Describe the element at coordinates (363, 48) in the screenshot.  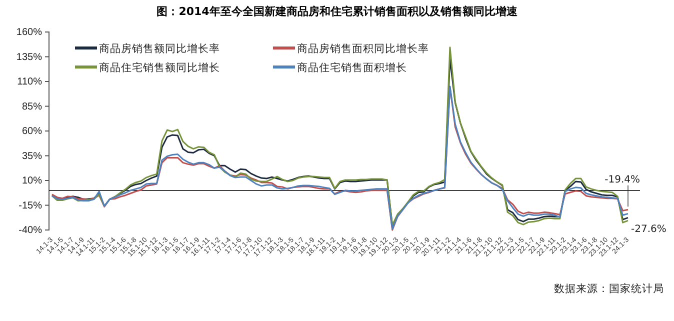
I see `legend-label: 商品房销售面积同比增长率` at that location.